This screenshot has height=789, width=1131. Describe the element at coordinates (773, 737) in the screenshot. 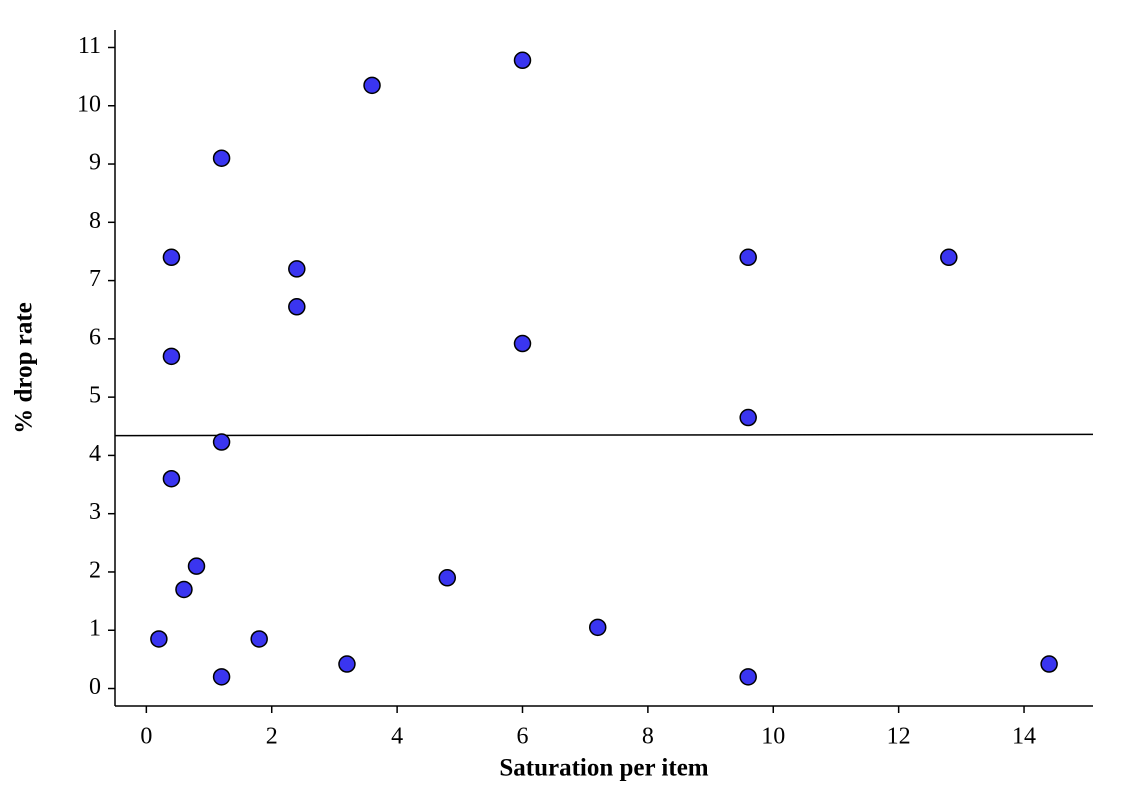

I see `x-tick-label: 10` at that location.